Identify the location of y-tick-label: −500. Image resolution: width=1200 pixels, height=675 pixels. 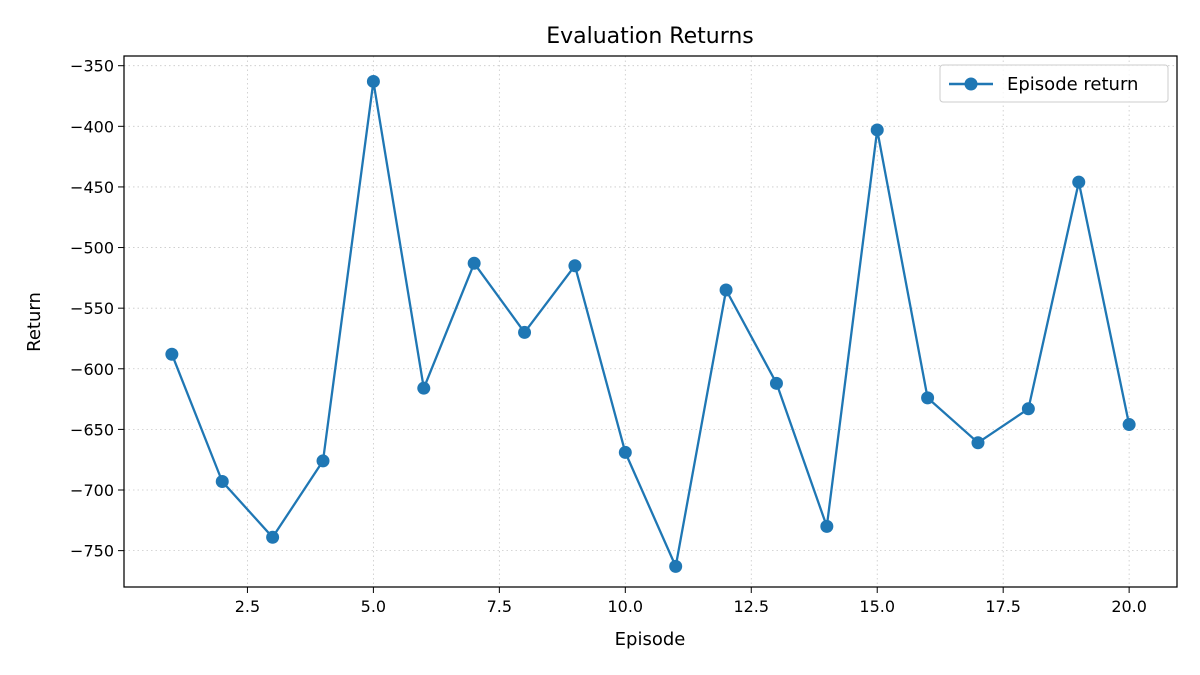
(92, 248).